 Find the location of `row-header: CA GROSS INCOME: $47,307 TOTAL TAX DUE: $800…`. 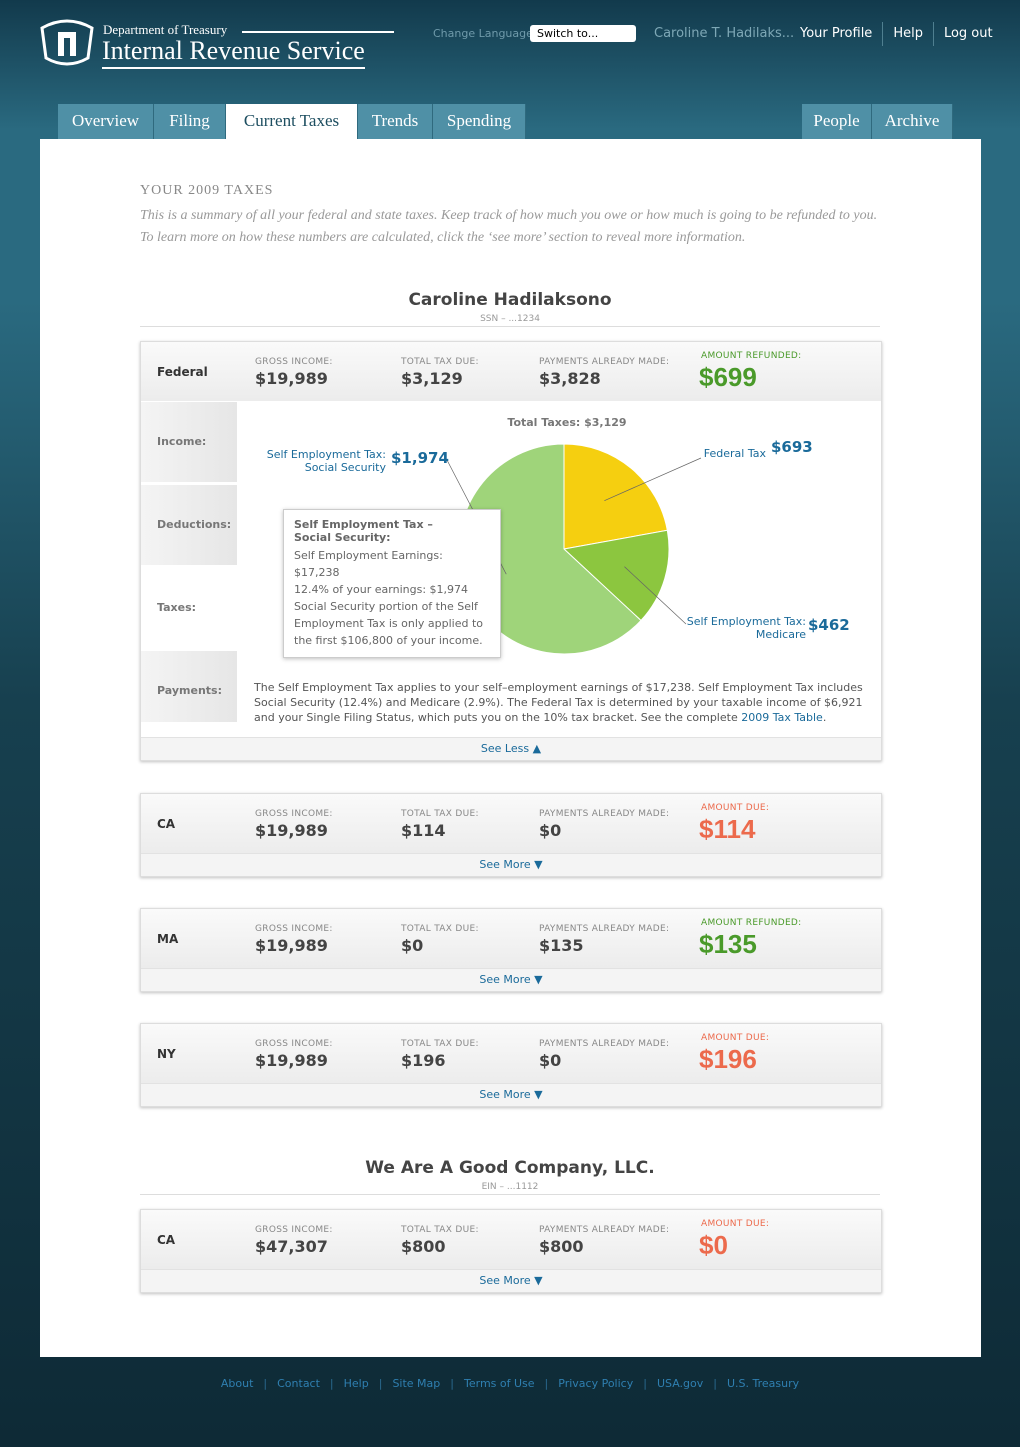

row-header: CA GROSS INCOME: $47,307 TOTAL TAX DUE: $800… is located at coordinates (511, 1239).